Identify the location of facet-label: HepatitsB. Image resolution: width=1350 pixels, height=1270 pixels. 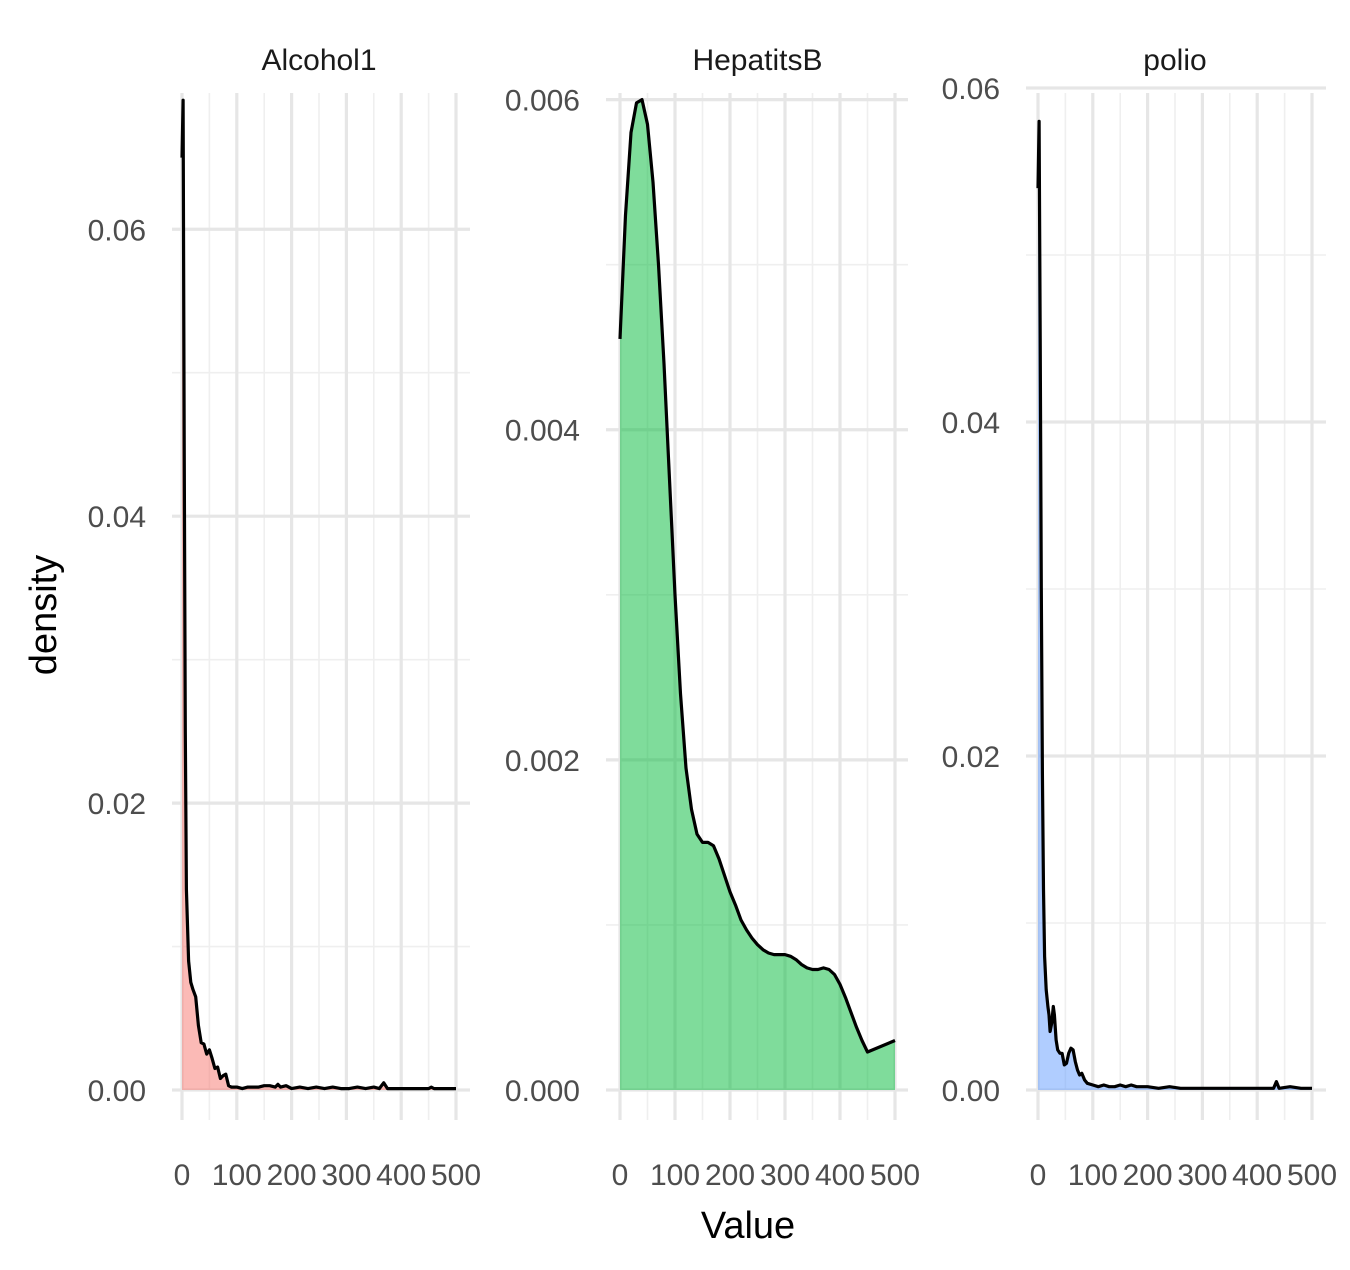
(757, 60).